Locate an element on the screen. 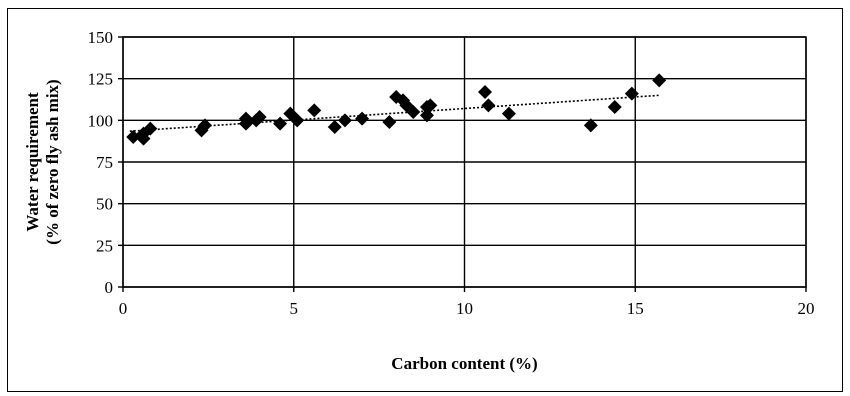  y-tick-label: 150 is located at coordinates (101, 37).